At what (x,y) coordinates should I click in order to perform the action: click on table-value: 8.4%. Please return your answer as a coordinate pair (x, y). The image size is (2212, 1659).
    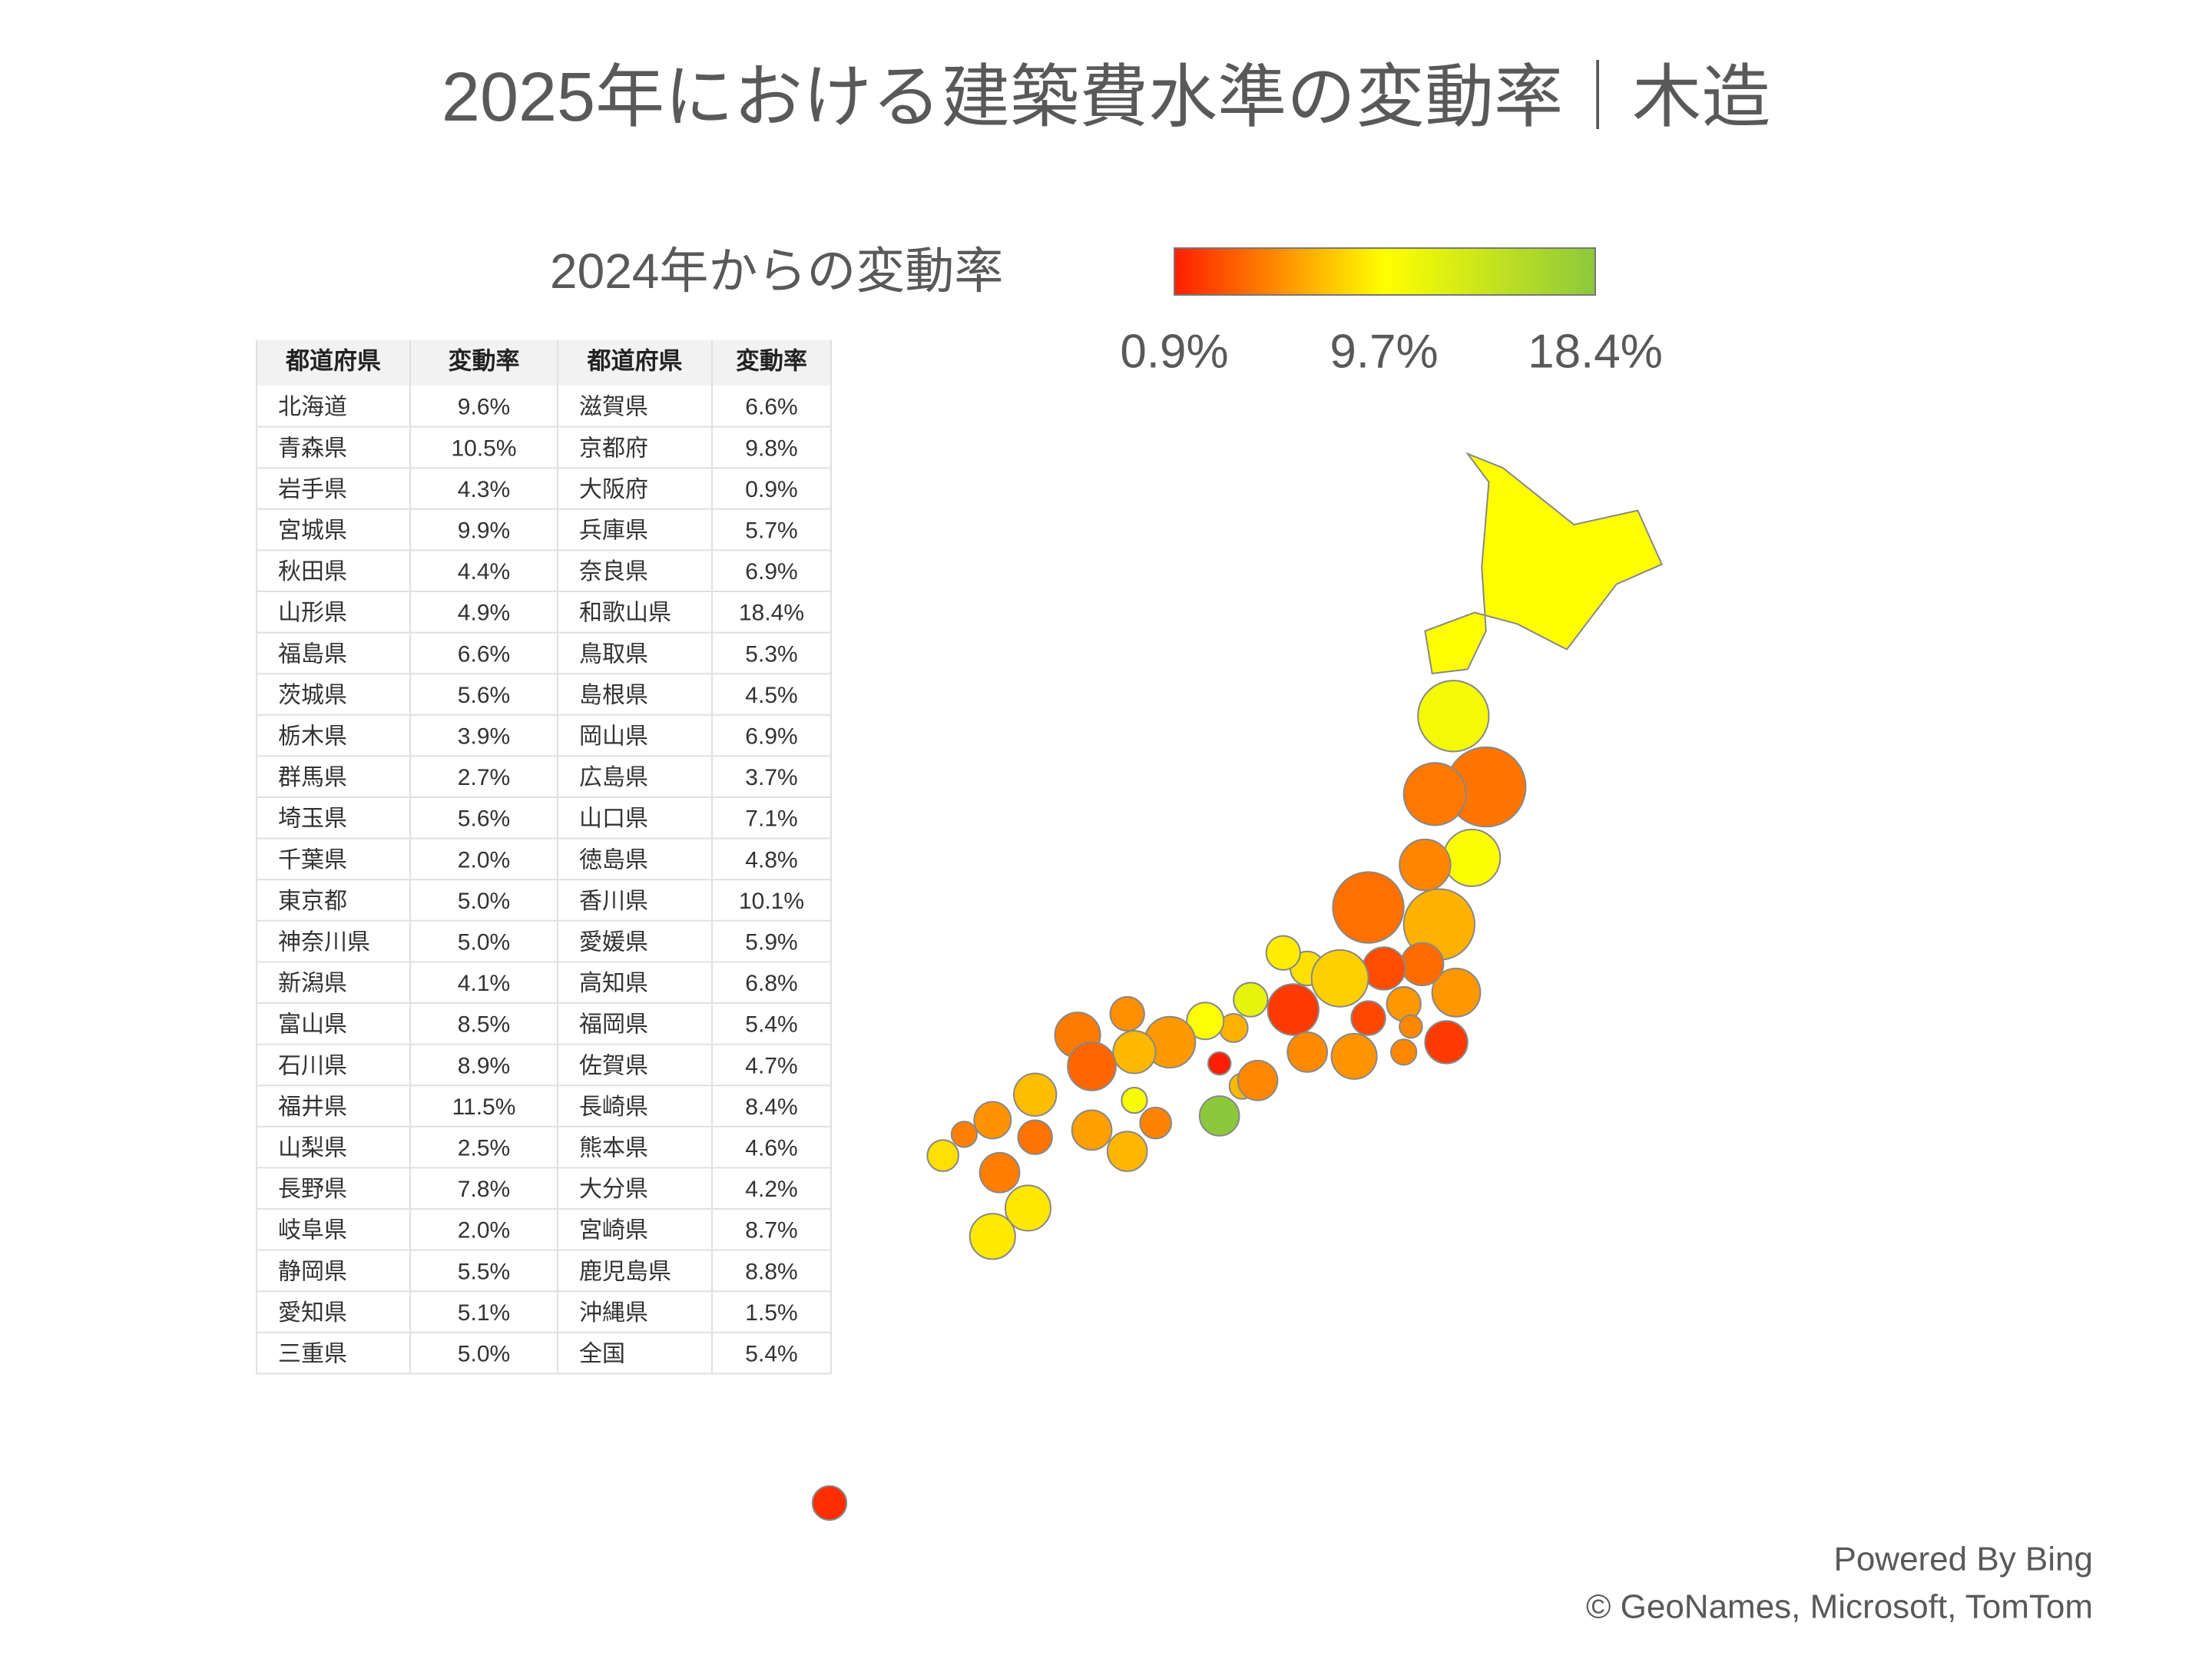
    Looking at the image, I should click on (771, 1107).